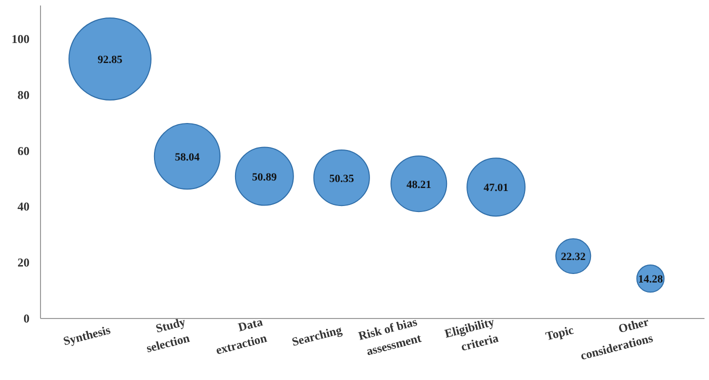  I want to click on x-tick-label: Topic, so click(560, 333).